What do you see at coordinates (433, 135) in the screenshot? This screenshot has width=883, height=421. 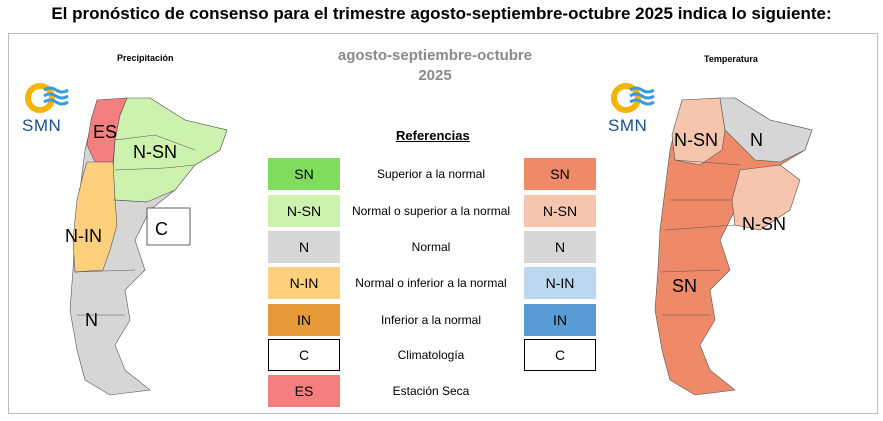 I see `legend-title: Referencias` at bounding box center [433, 135].